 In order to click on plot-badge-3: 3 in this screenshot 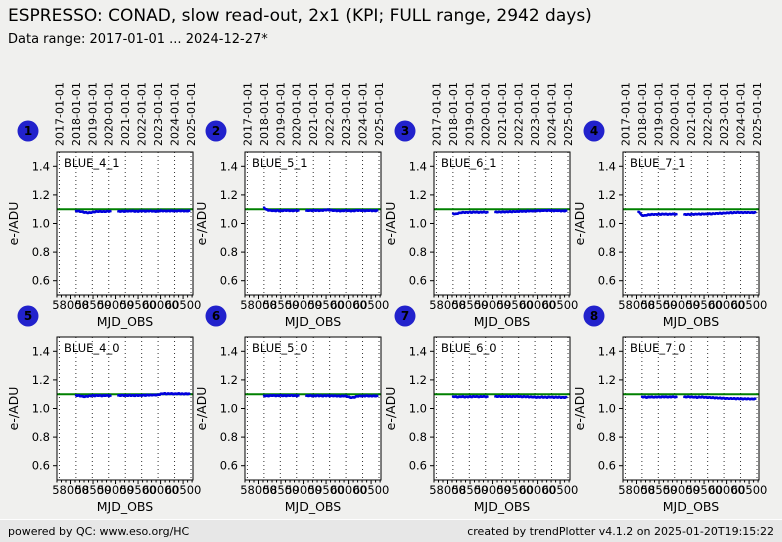, I will do `click(405, 131)`.